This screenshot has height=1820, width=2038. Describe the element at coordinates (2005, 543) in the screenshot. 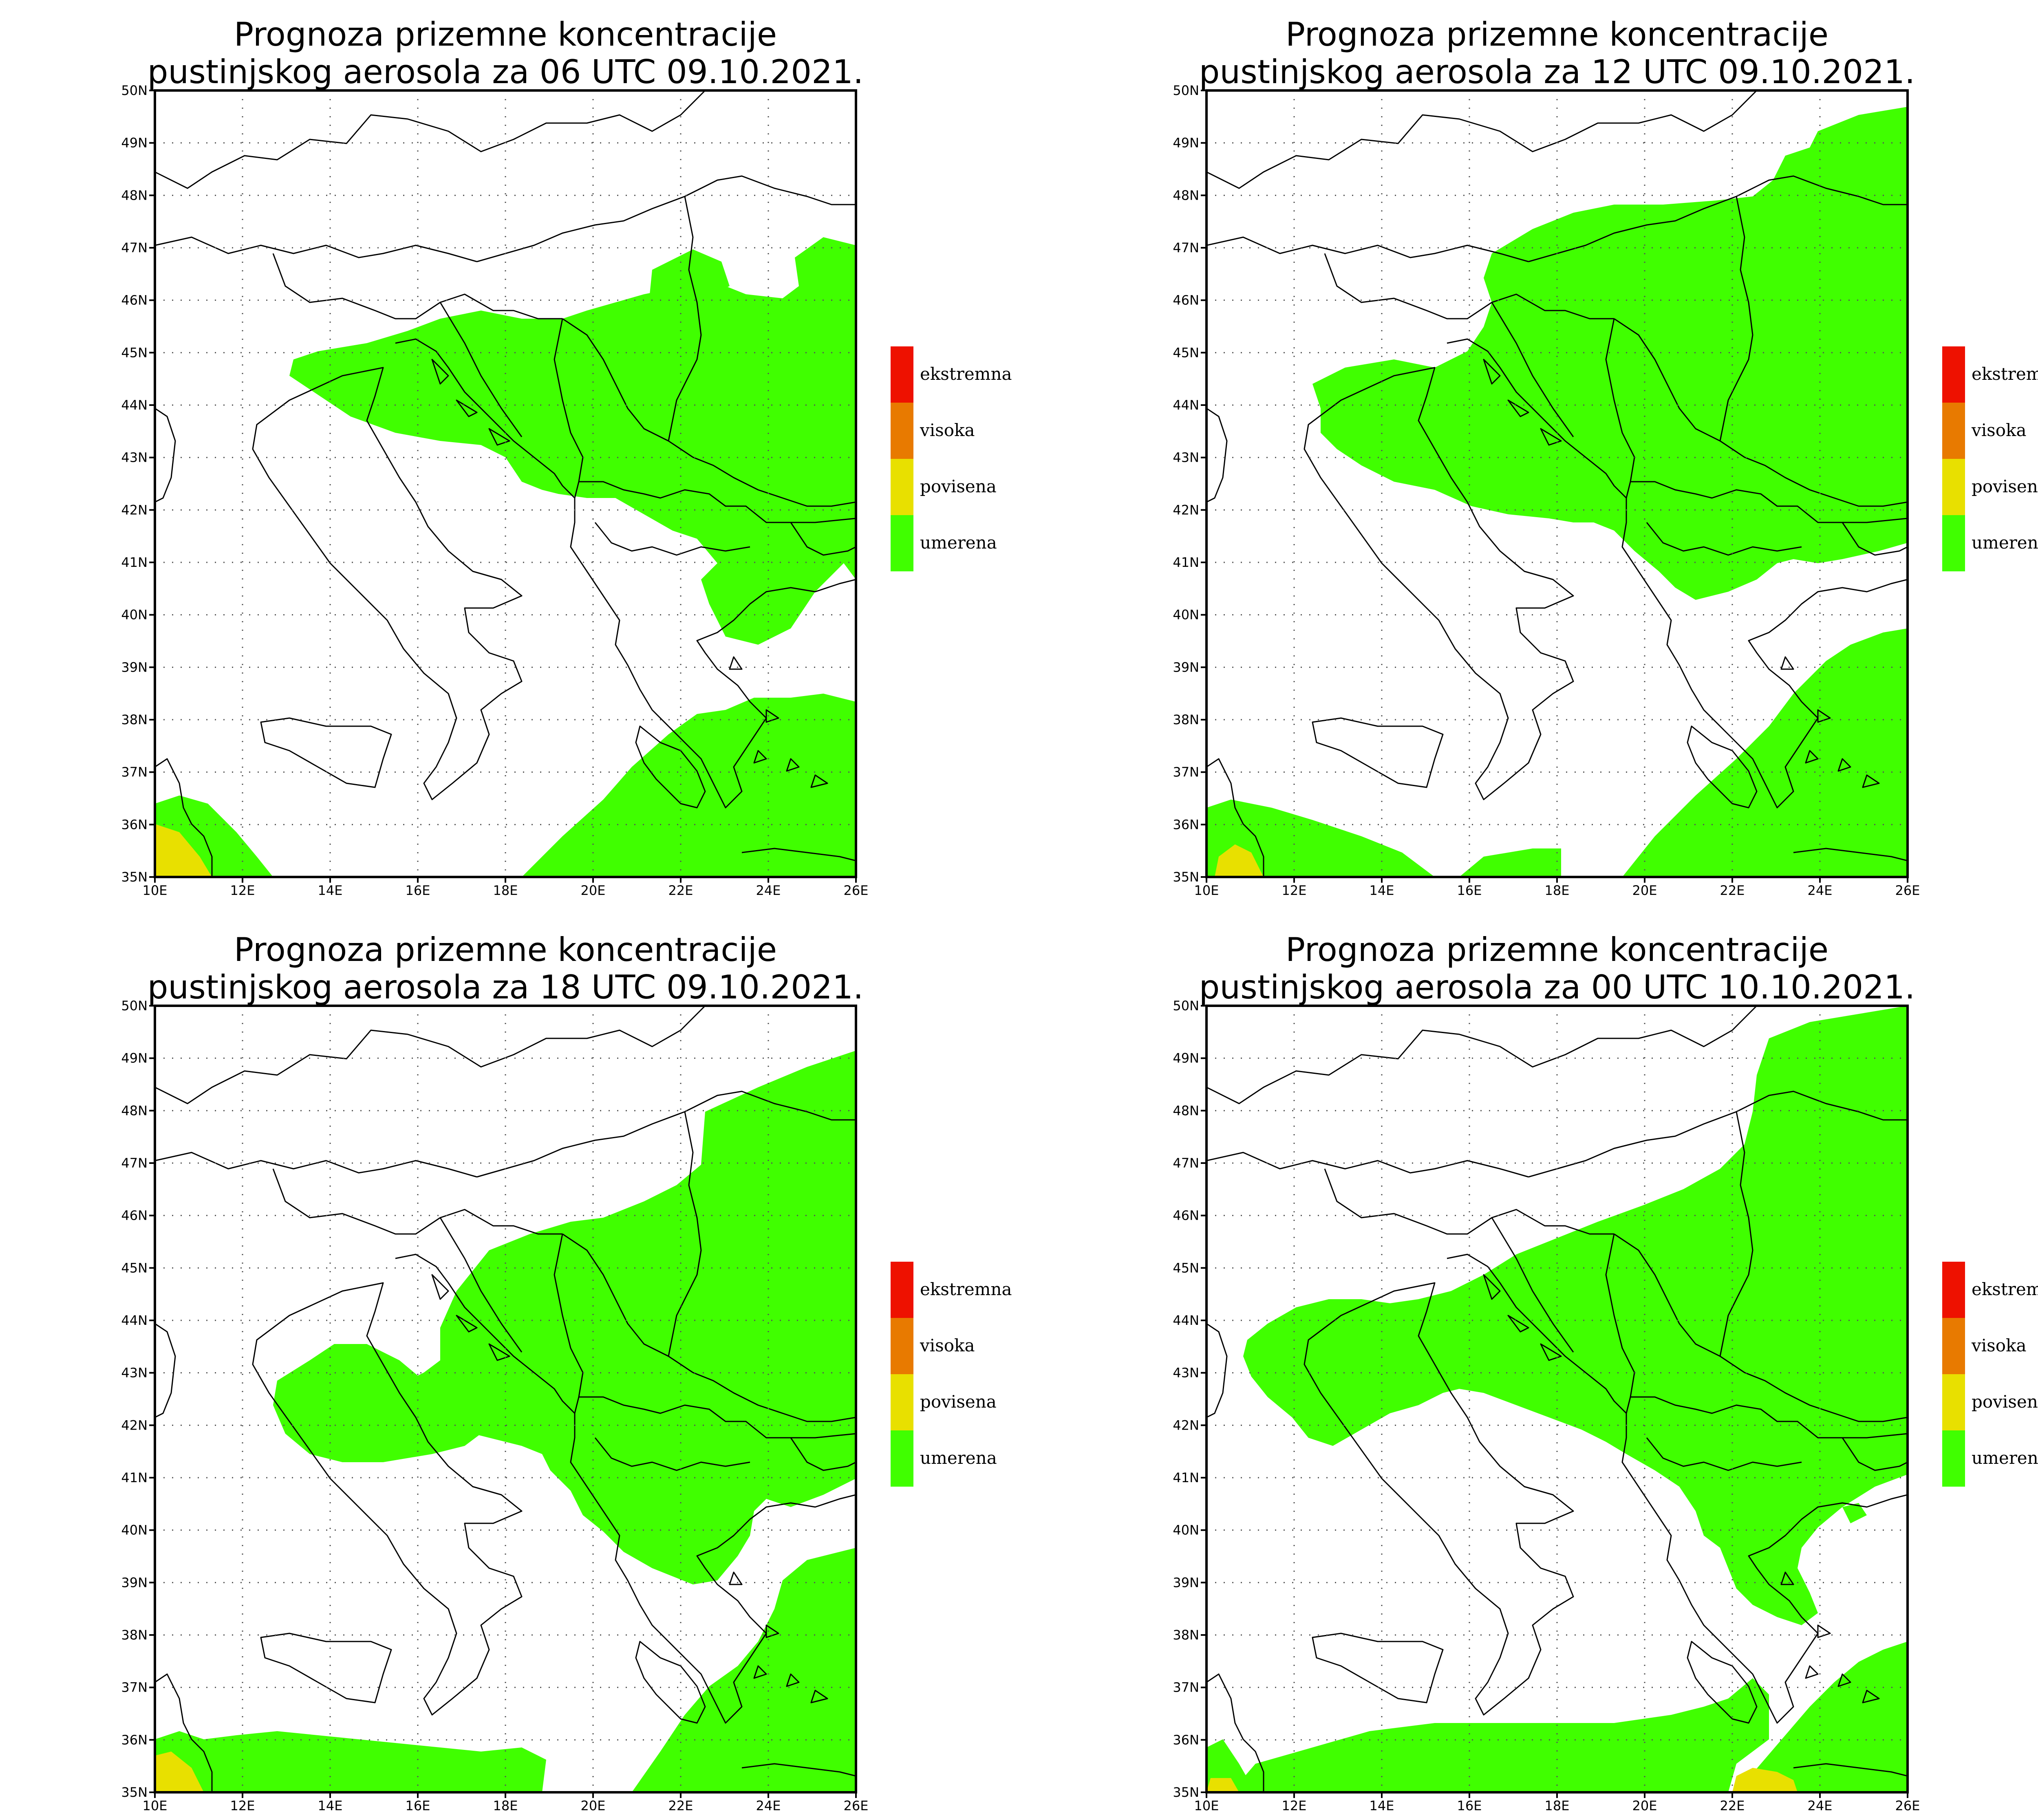

I see `legend-label-umerena: umerena` at that location.